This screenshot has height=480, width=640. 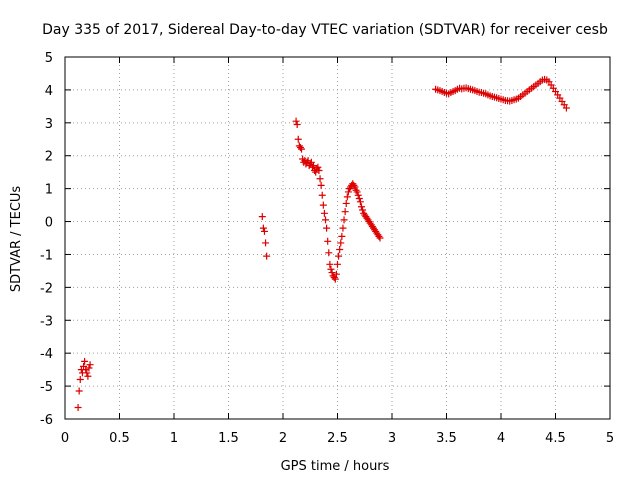 What do you see at coordinates (16, 239) in the screenshot?
I see `y-axis-label: SDTVAR / TECUs` at bounding box center [16, 239].